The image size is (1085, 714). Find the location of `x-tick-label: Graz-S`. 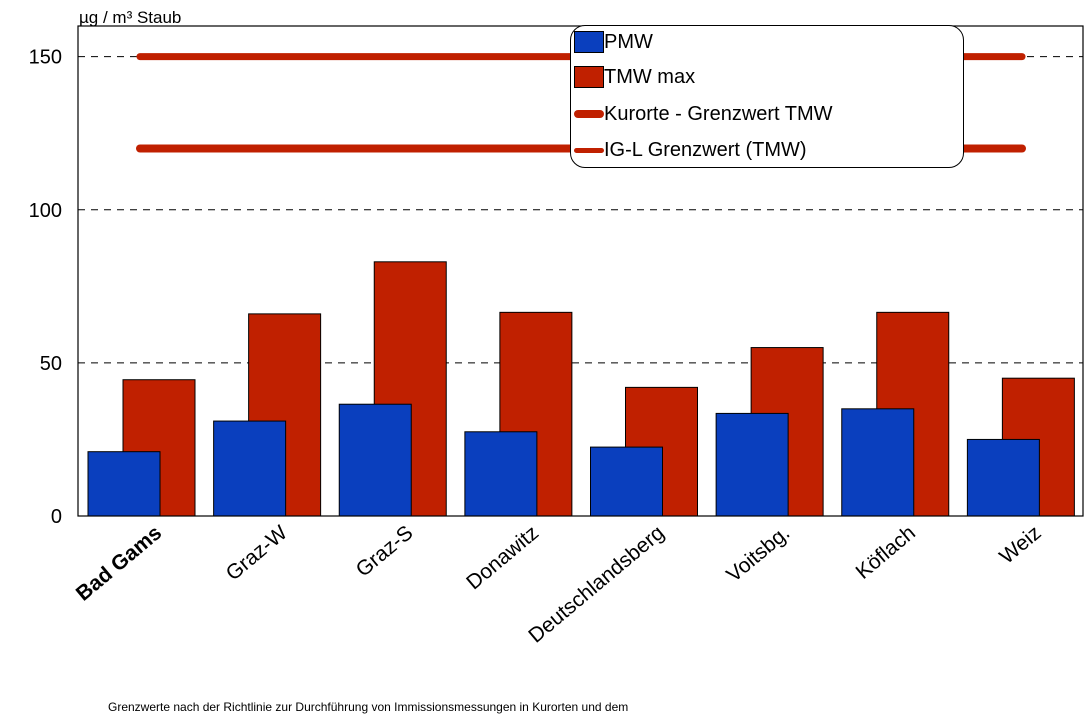

x-tick-label: Graz-S is located at coordinates (385, 551).